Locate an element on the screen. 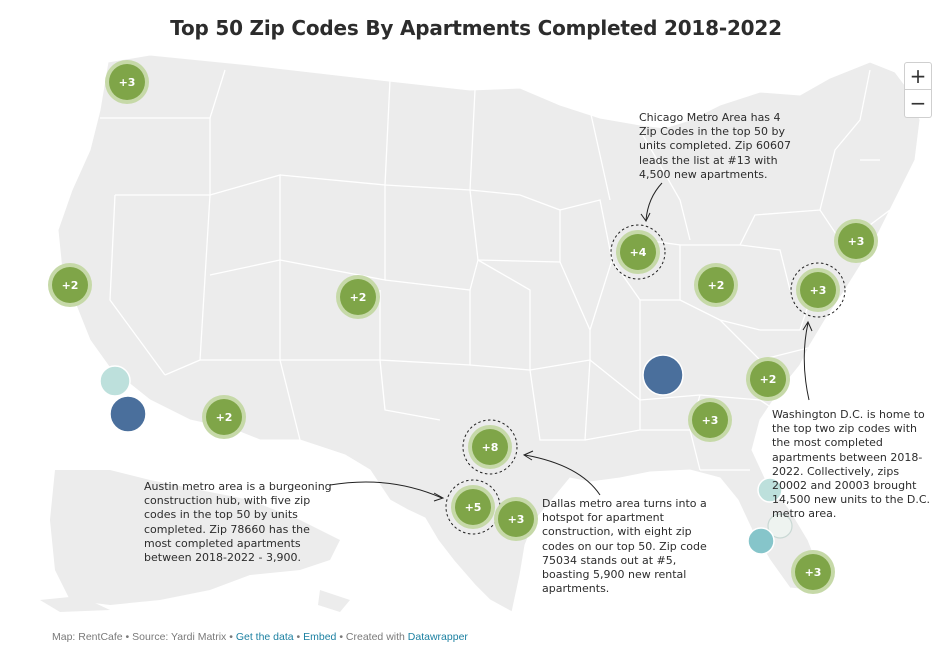 Image resolution: width=952 pixels, height=649 pixels. cluster-marker-austin: +5 is located at coordinates (473, 507).